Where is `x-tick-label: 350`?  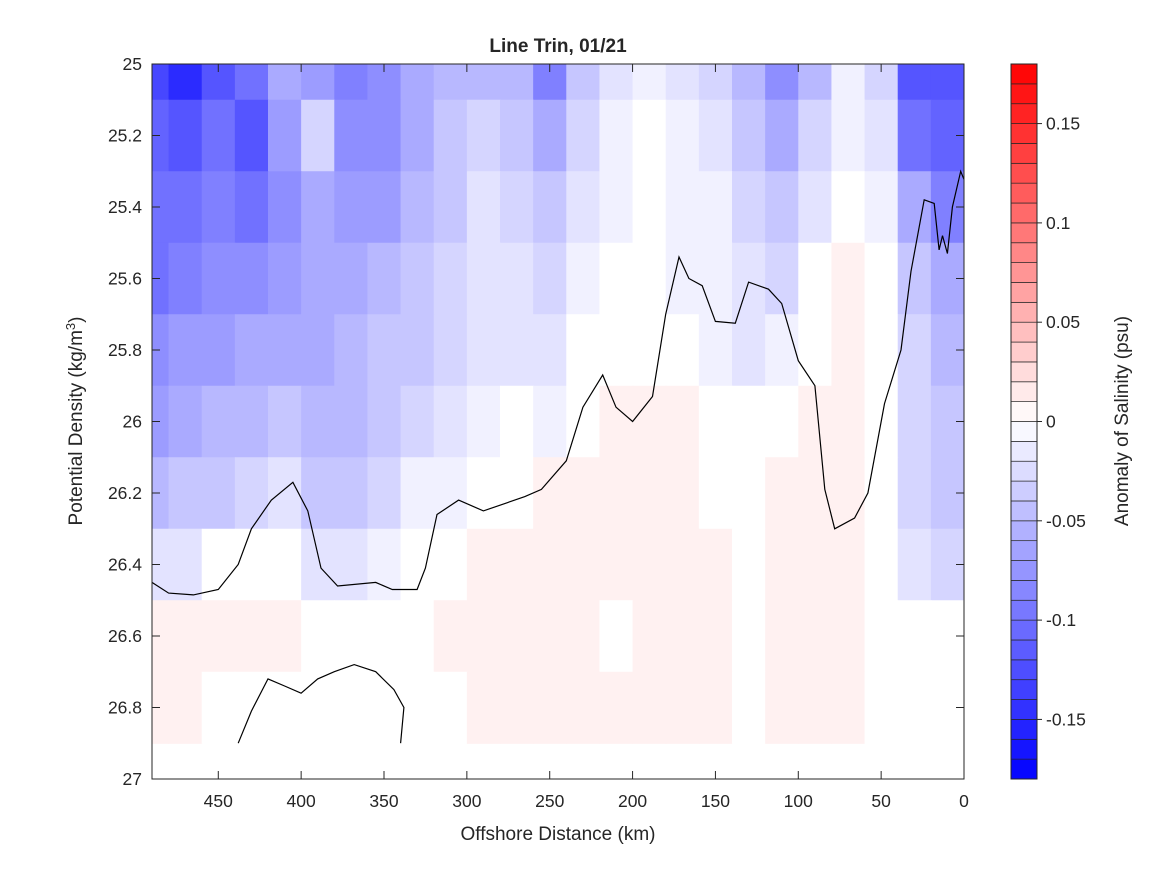 x-tick-label: 350 is located at coordinates (383, 801).